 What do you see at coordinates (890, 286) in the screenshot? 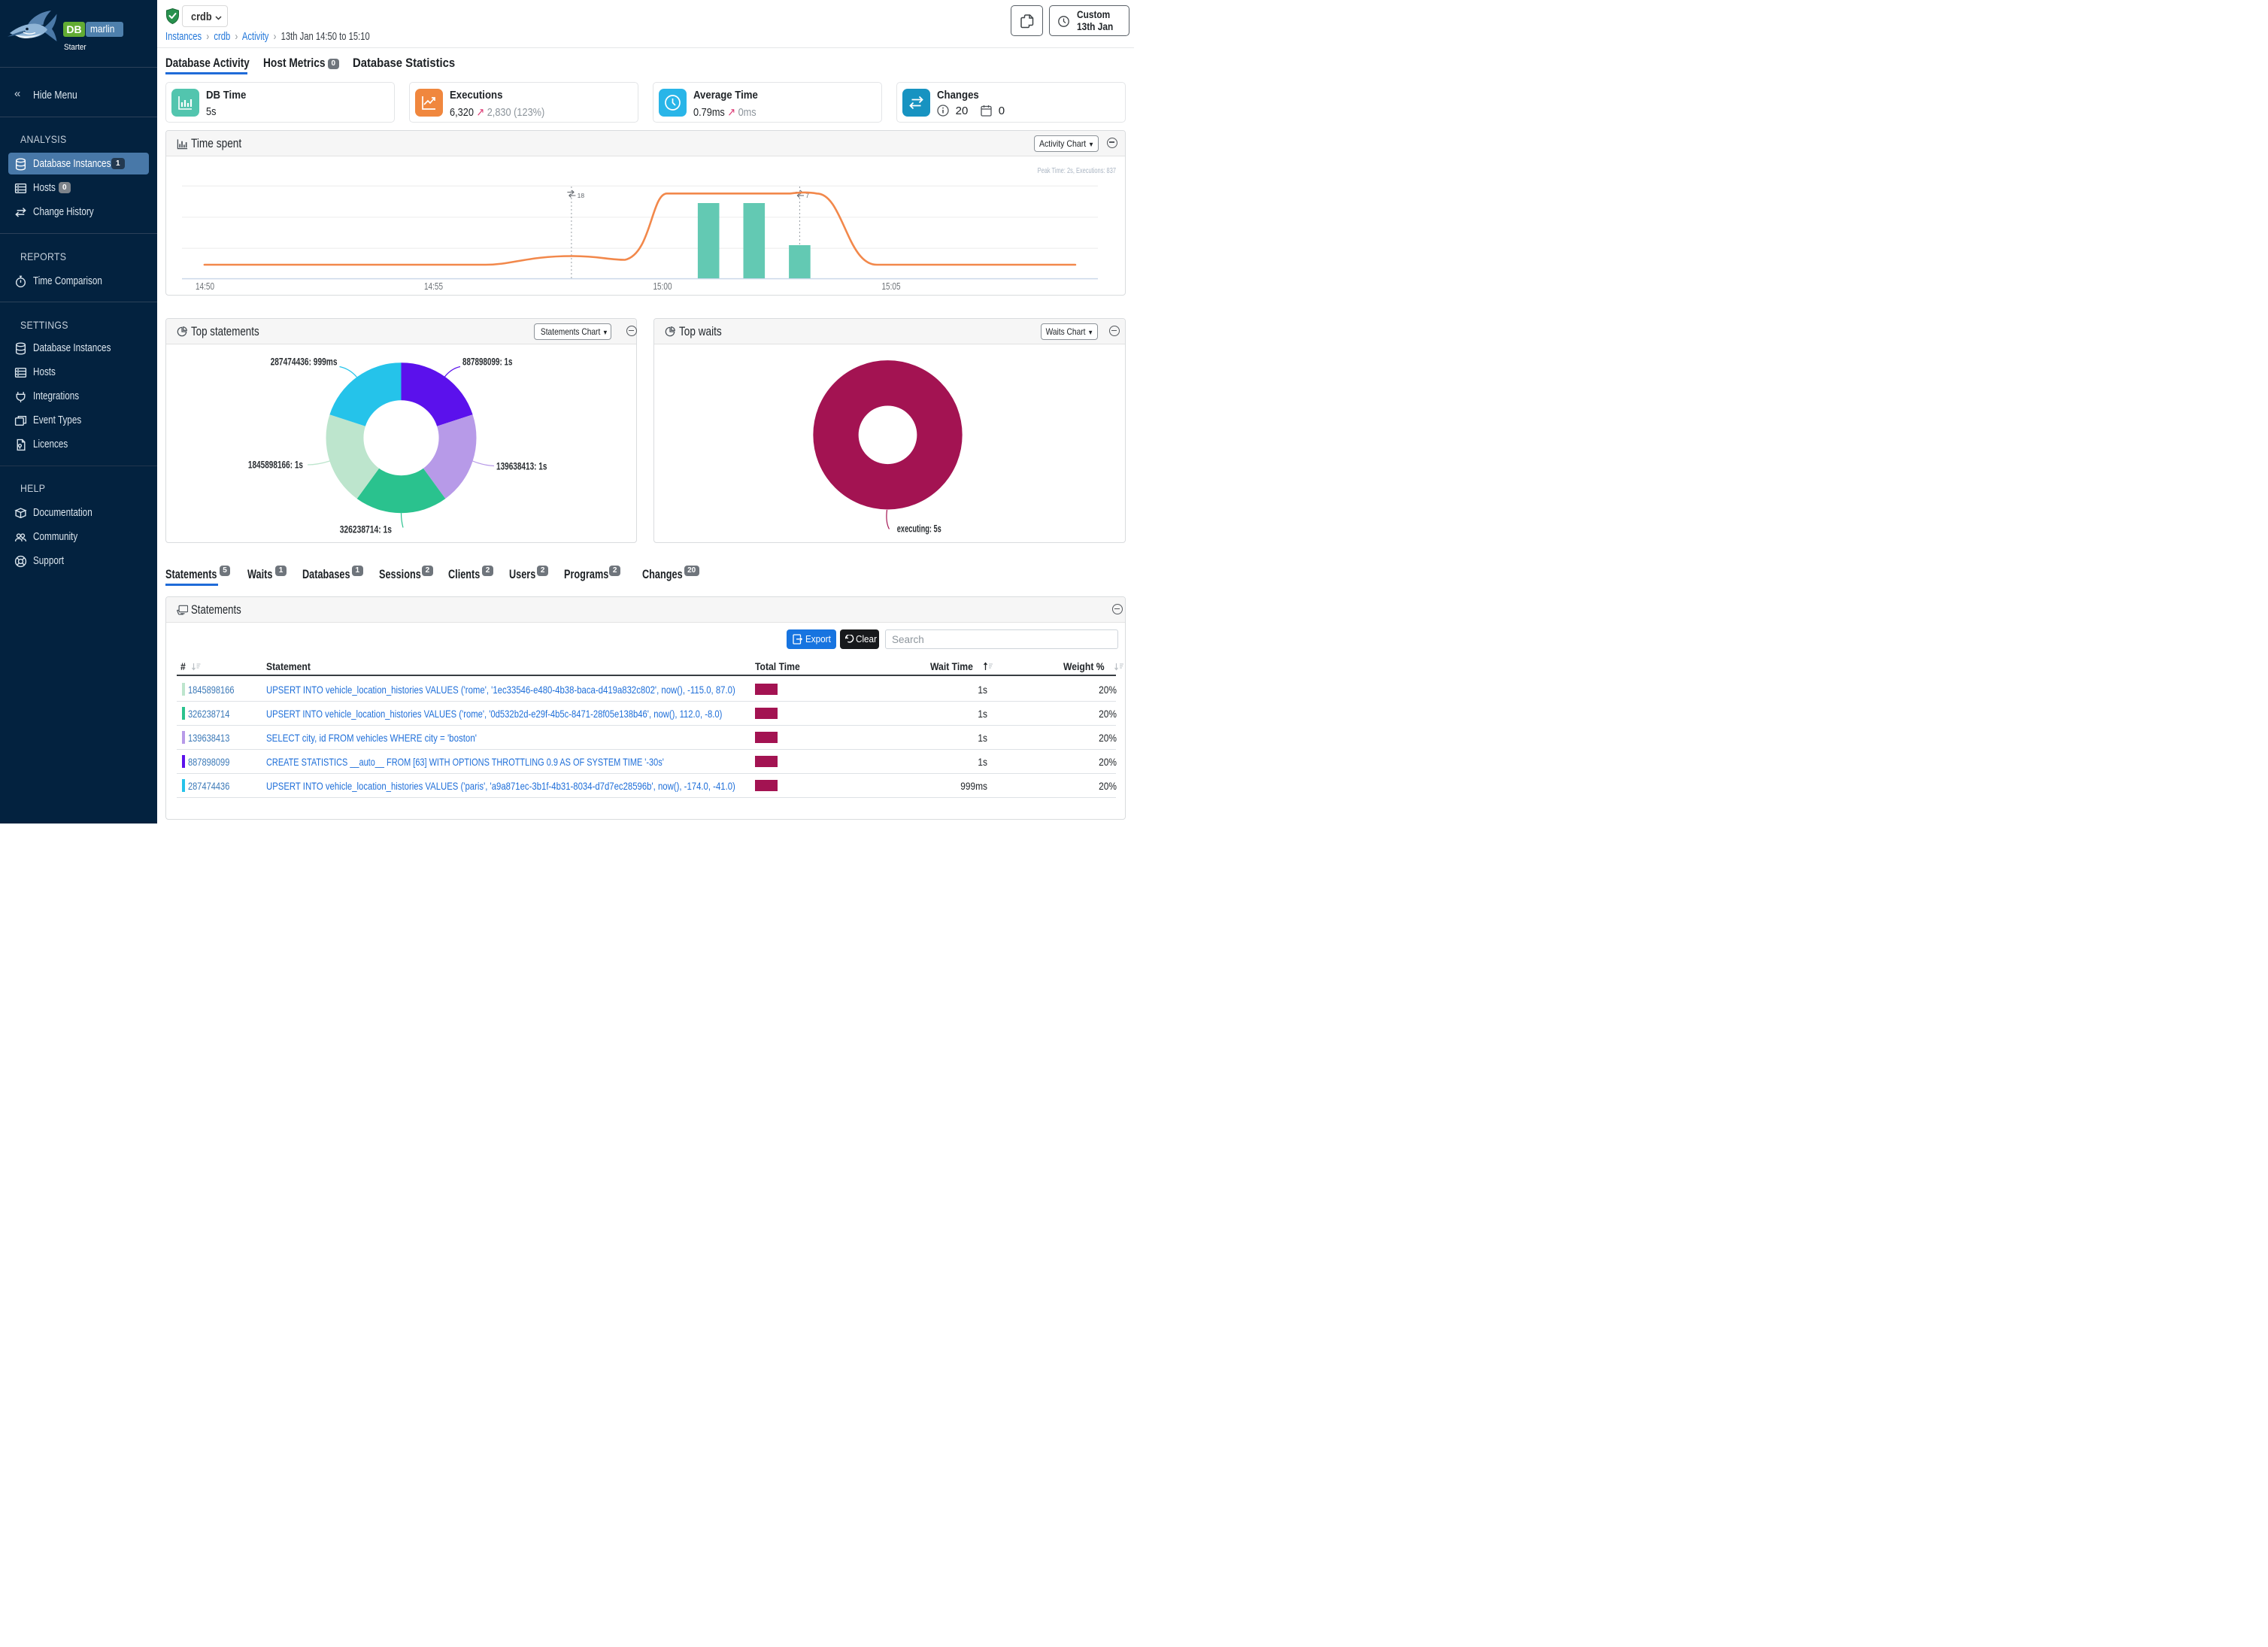
I see `svg-text: 15:05` at bounding box center [890, 286].